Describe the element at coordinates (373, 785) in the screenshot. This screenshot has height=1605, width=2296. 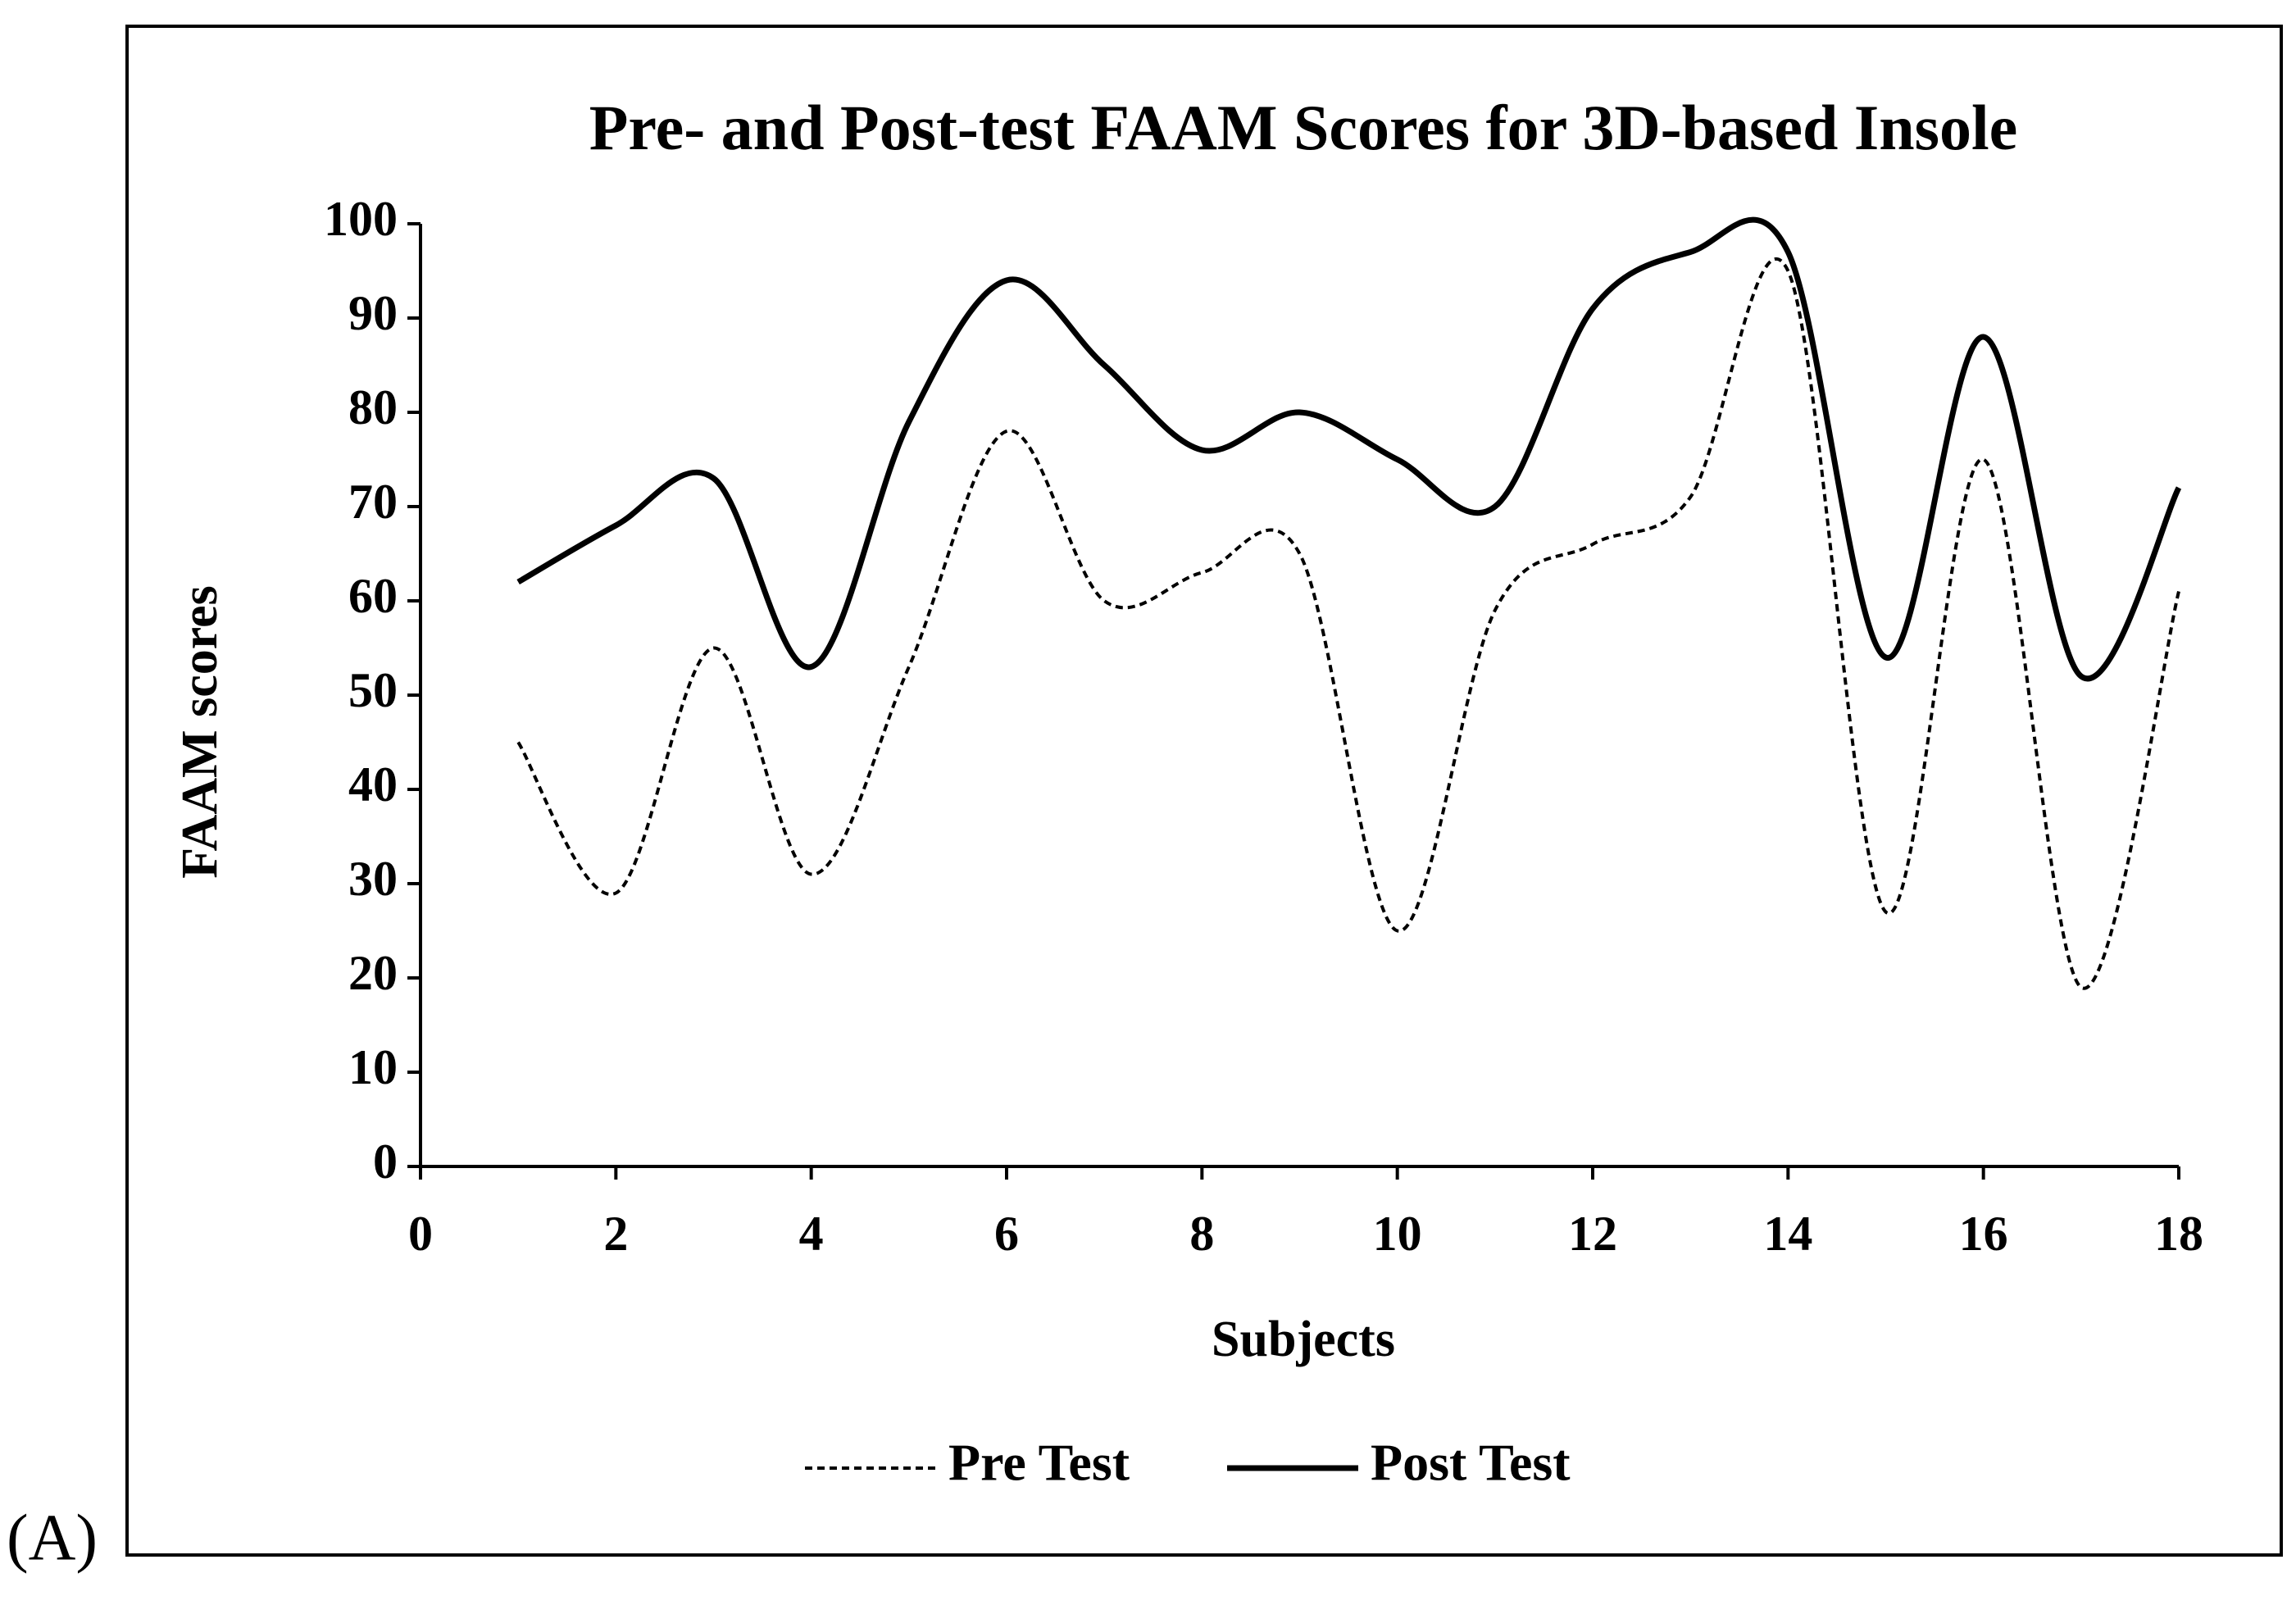
I see `y-tick-label: 40` at that location.